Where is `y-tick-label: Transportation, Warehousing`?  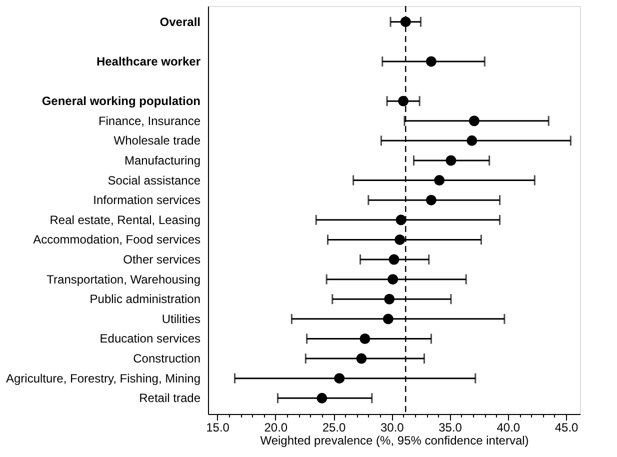 y-tick-label: Transportation, Warehousing is located at coordinates (123, 279).